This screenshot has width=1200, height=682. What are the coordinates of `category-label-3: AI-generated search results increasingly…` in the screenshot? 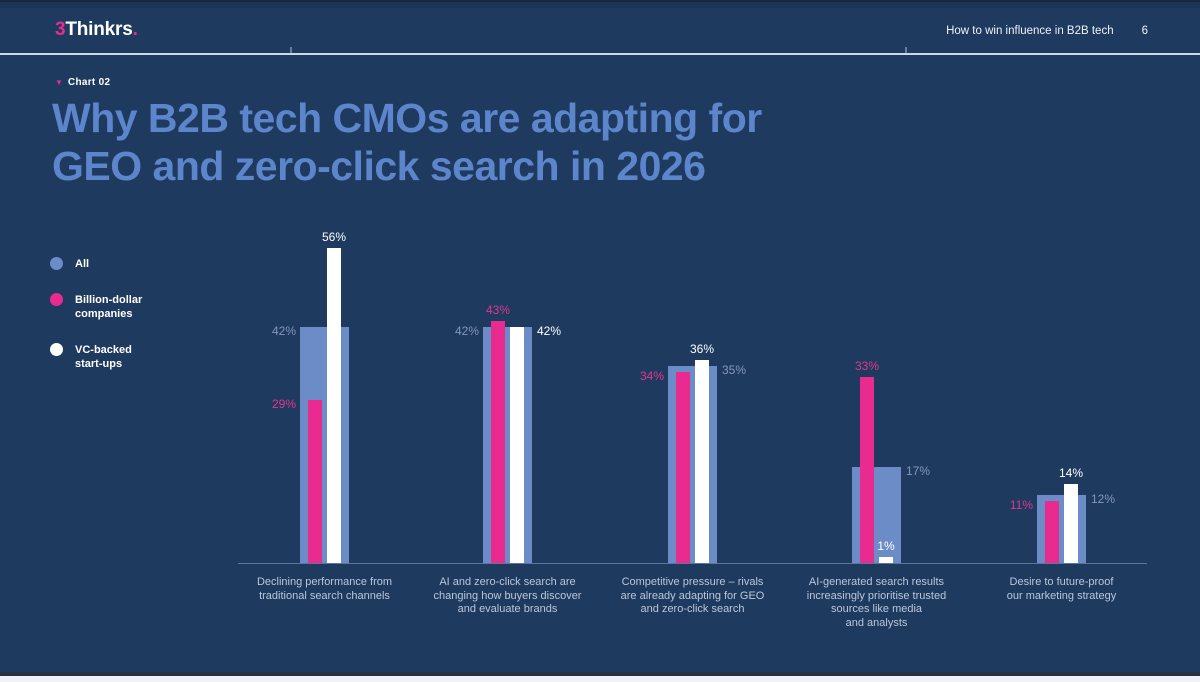 It's located at (876, 602).